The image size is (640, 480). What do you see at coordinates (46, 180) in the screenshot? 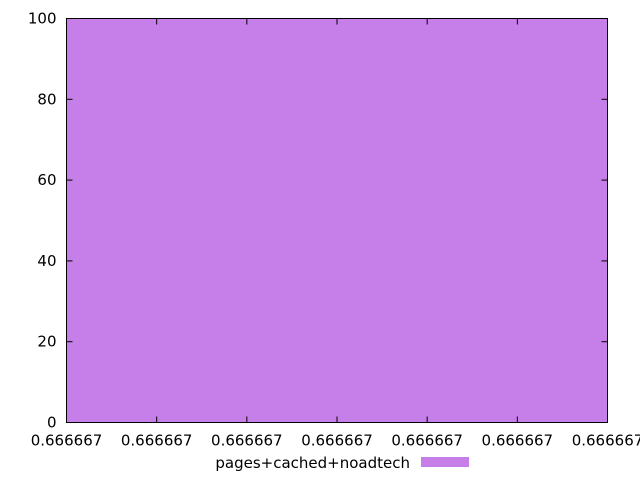
I see `y-tick-label: 60` at bounding box center [46, 180].